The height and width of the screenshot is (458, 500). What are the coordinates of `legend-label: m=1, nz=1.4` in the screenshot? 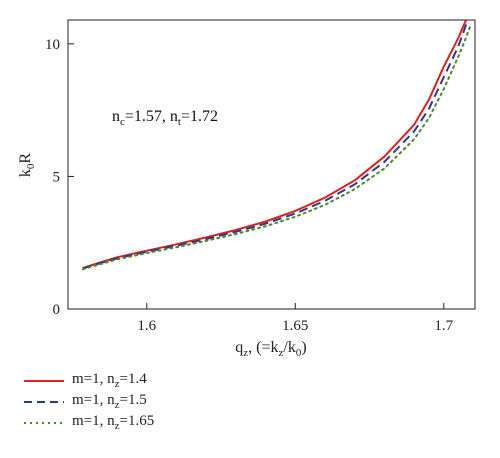 It's located at (109, 380).